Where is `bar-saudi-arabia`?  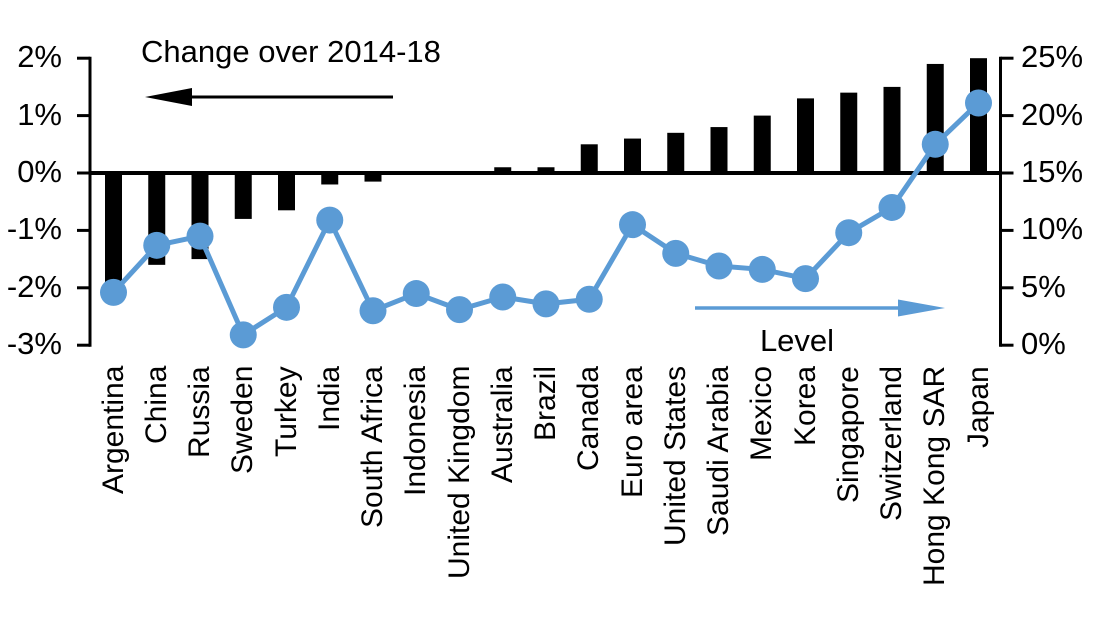 bar-saudi-arabia is located at coordinates (719, 150).